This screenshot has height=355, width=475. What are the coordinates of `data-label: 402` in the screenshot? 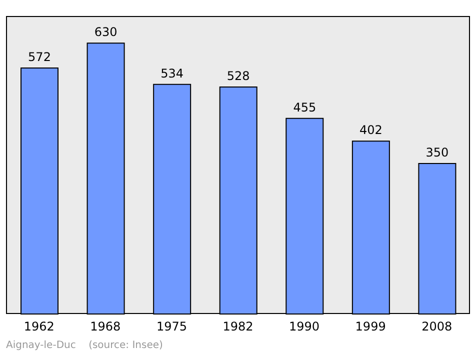 It's located at (370, 130).